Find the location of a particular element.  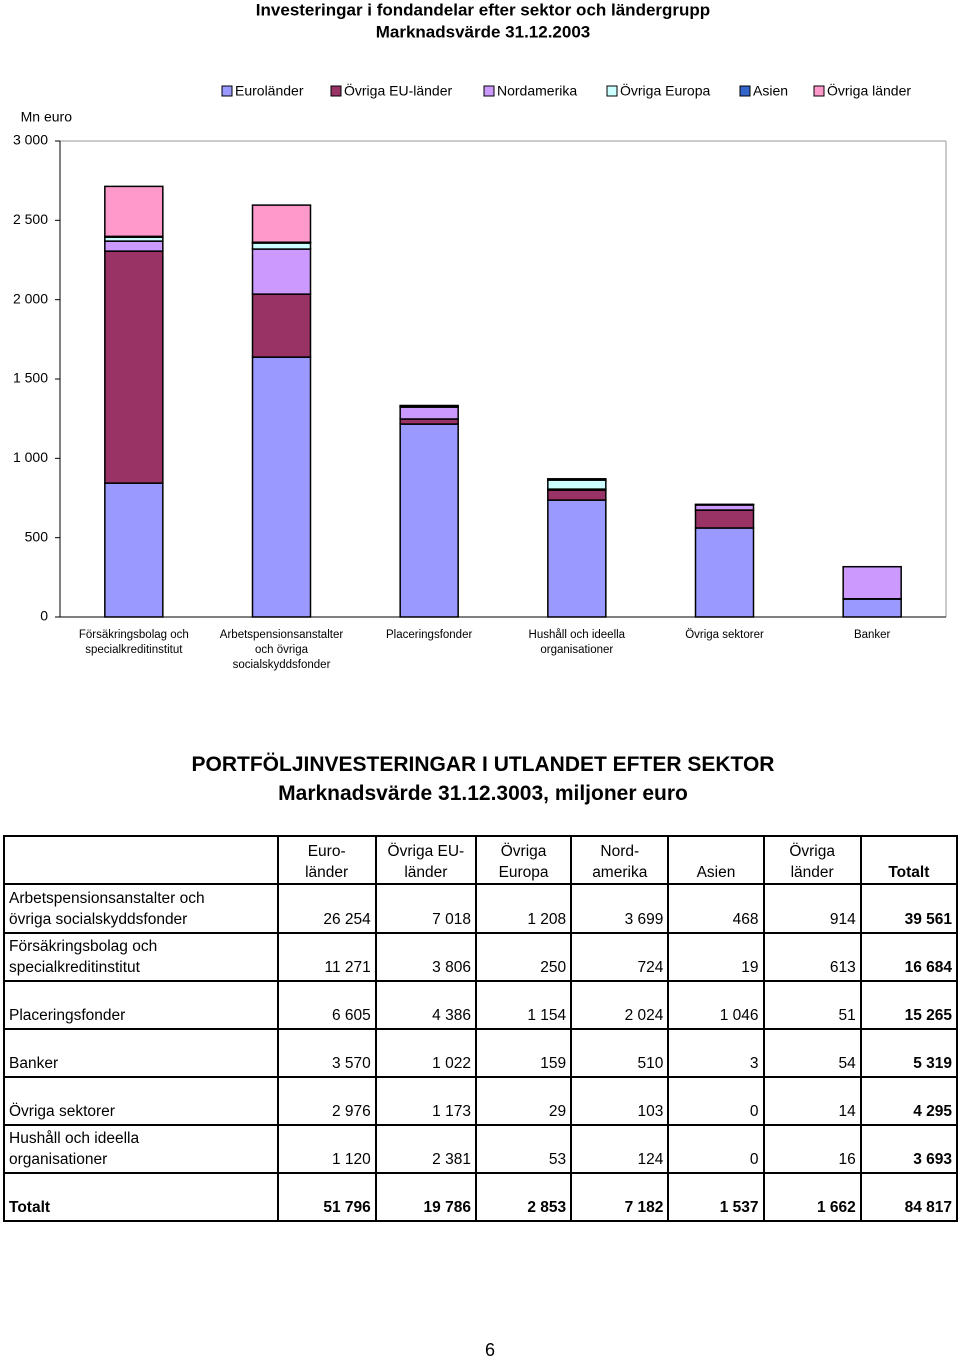

row-label-text: Arbetspensionsanstalter och is located at coordinates (141, 898).